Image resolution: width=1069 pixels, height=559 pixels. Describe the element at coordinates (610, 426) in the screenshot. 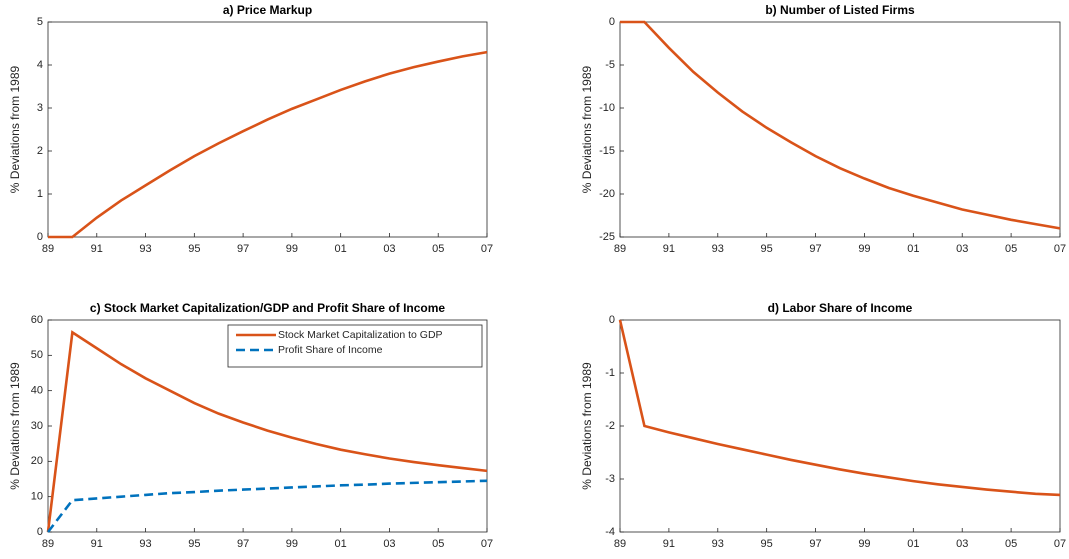

I see `y-tick-label: -2` at that location.